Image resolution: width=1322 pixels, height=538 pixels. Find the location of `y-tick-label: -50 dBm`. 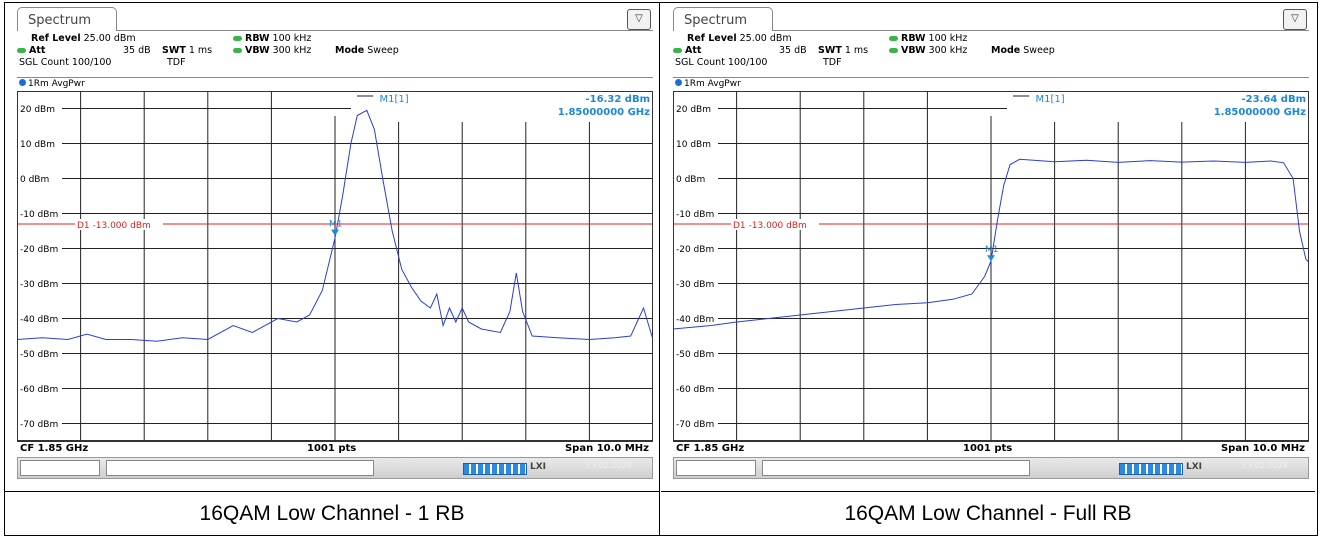

y-tick-label: -50 dBm is located at coordinates (39, 355).